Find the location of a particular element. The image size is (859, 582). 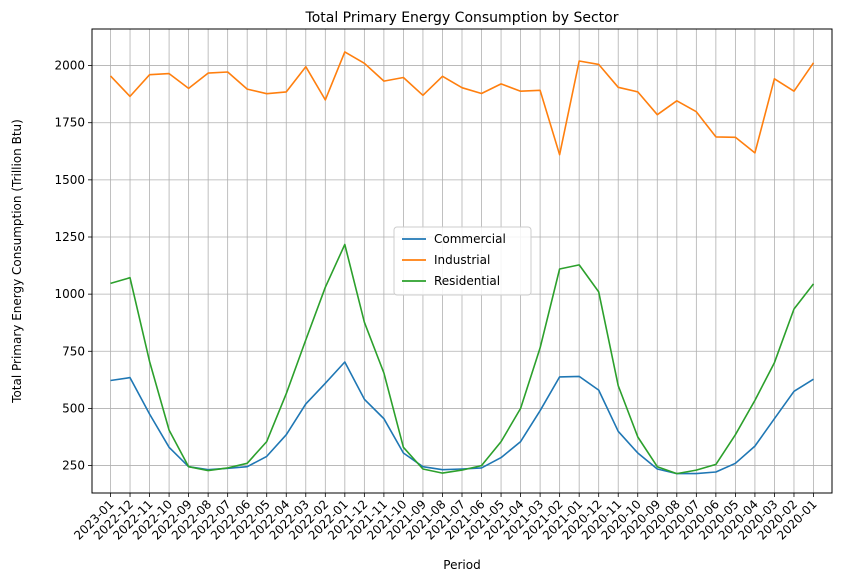

y-tick-label: 1500 is located at coordinates (69, 180).